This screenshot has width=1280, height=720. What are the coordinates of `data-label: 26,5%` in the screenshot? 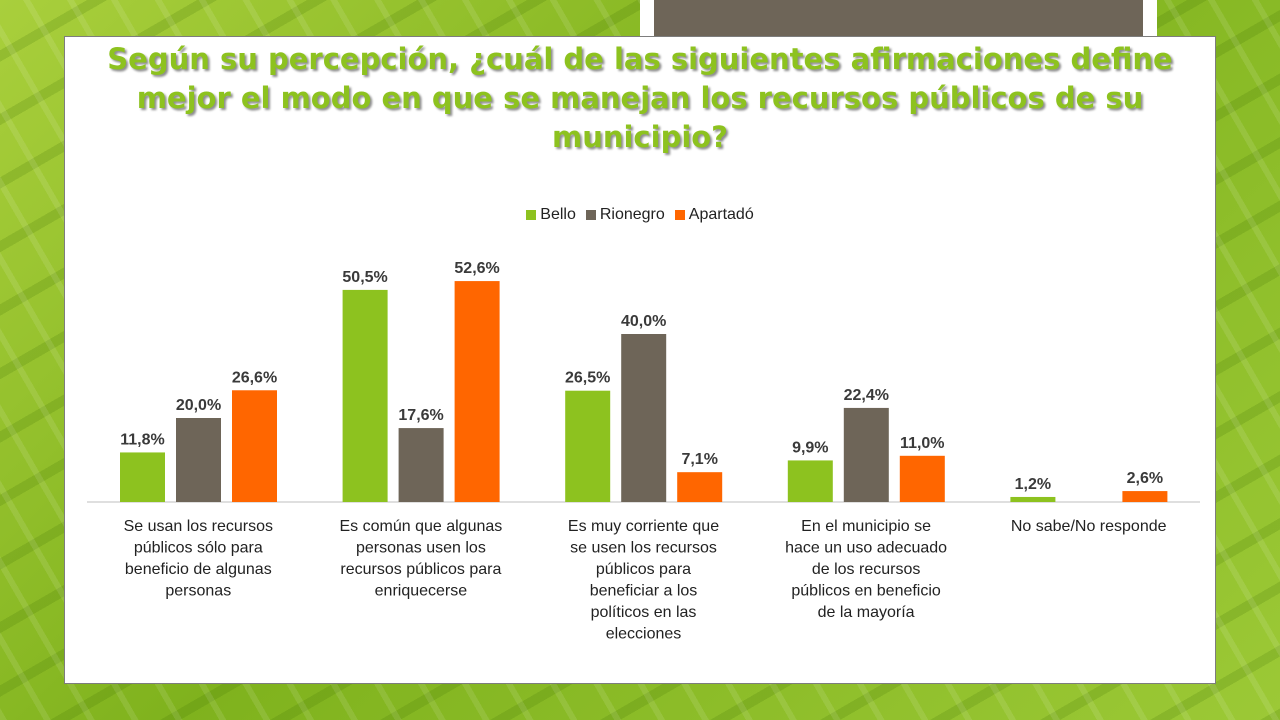 It's located at (587, 378).